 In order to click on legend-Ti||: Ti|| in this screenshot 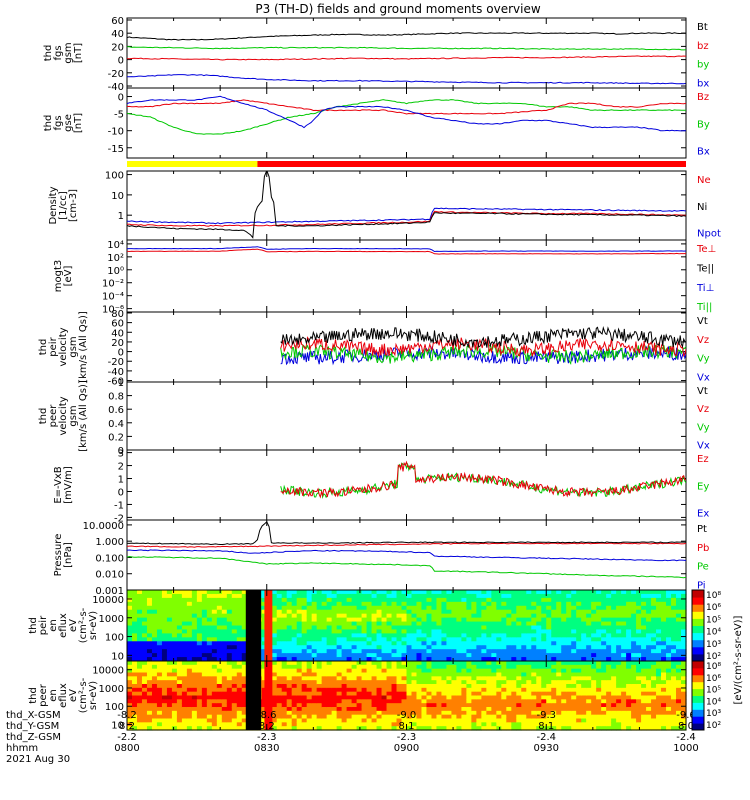, I will do `click(704, 307)`.